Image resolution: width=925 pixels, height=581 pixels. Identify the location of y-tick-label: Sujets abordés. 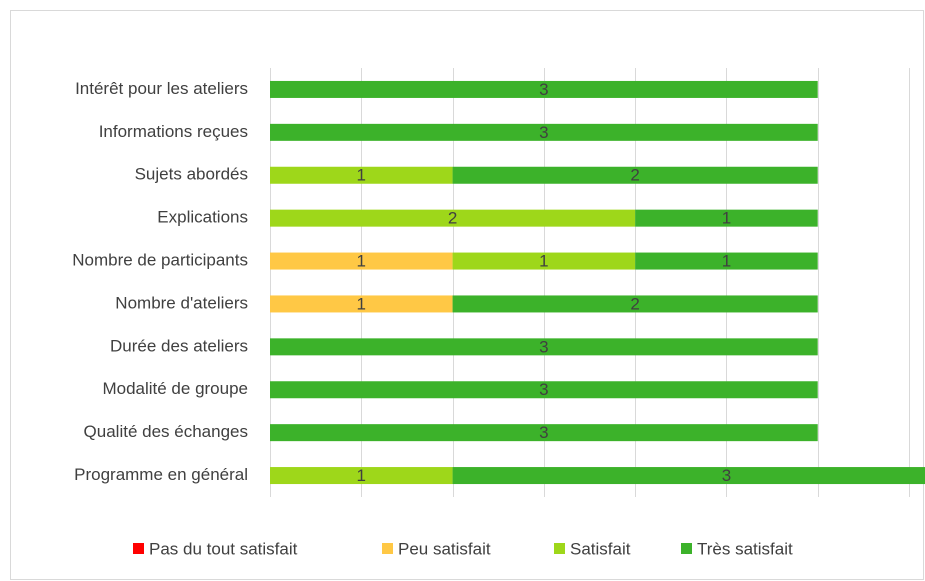
(191, 174).